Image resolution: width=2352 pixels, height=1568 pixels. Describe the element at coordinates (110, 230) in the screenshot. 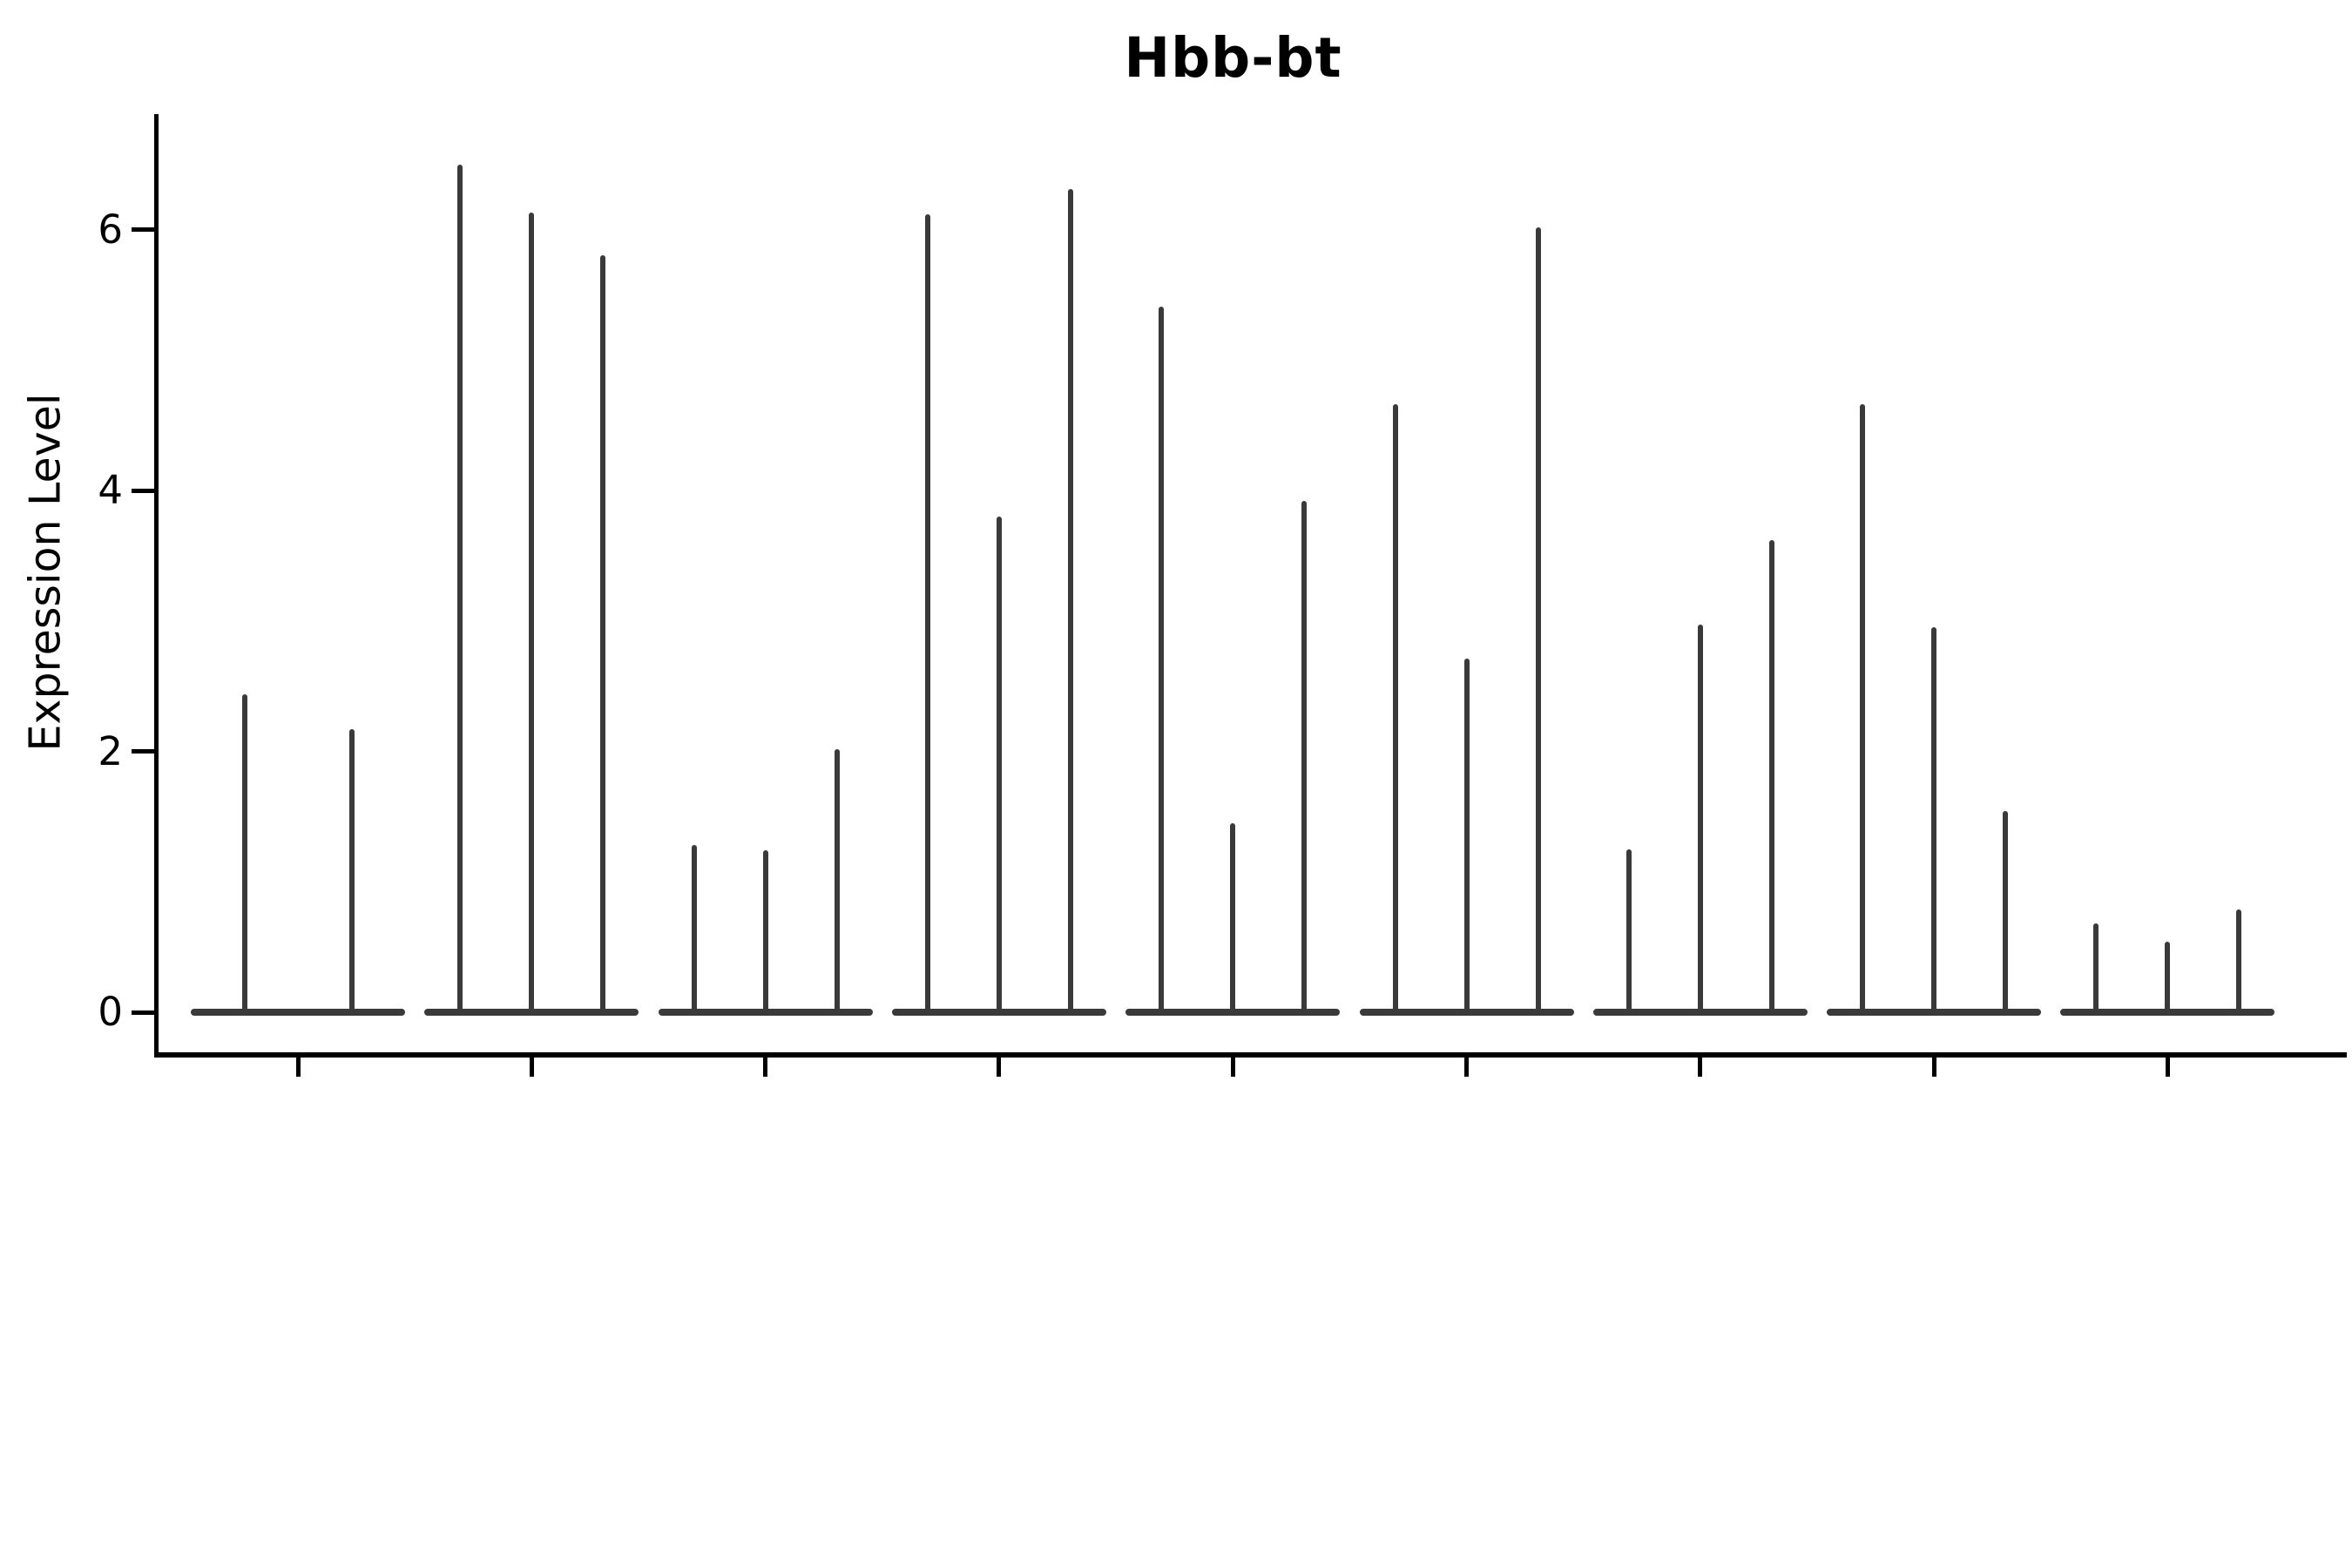

I see `y-tick-label: 6` at that location.